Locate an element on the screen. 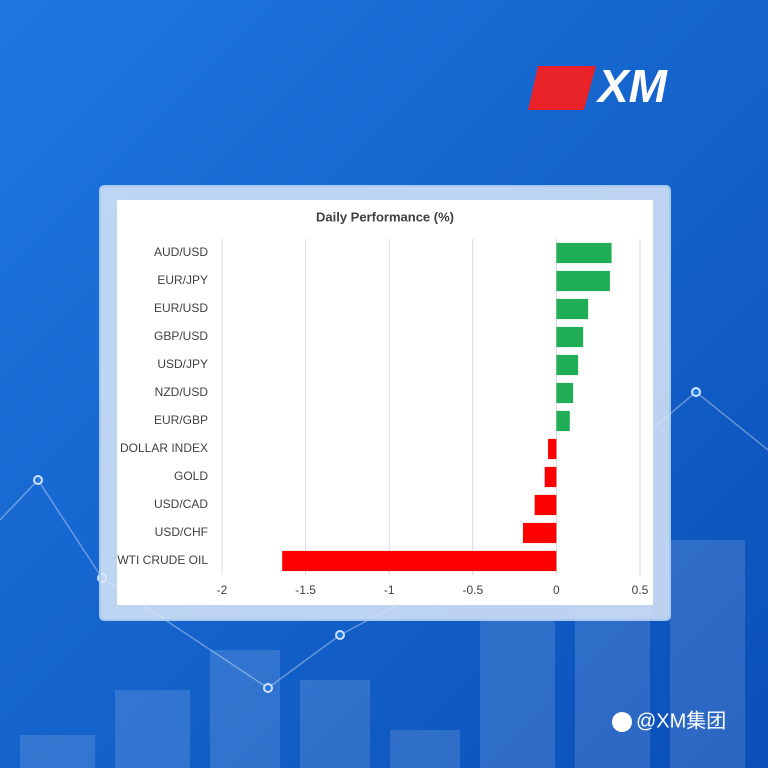 The height and width of the screenshot is (768, 768). x-tick-label: -1.5 is located at coordinates (305, 590).